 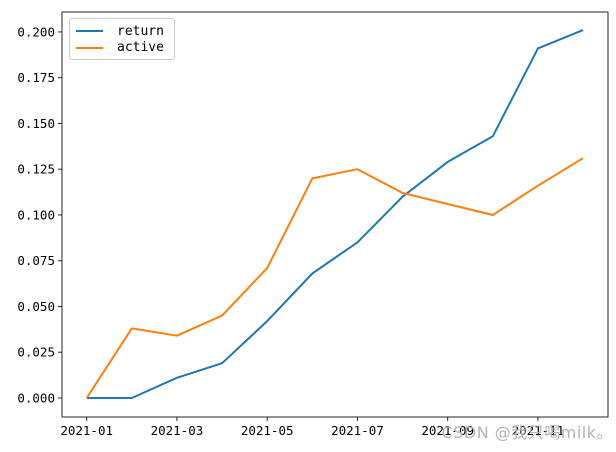 I want to click on x-tick-label: 2021-11, so click(x=538, y=430).